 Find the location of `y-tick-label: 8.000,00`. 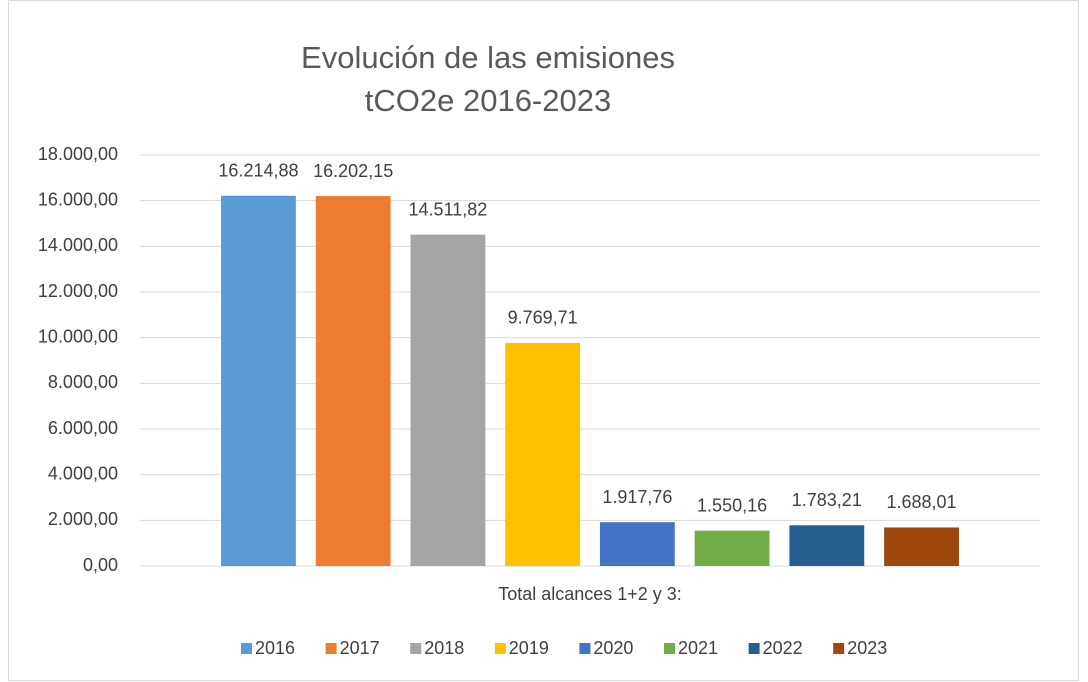

y-tick-label: 8.000,00 is located at coordinates (83, 382).